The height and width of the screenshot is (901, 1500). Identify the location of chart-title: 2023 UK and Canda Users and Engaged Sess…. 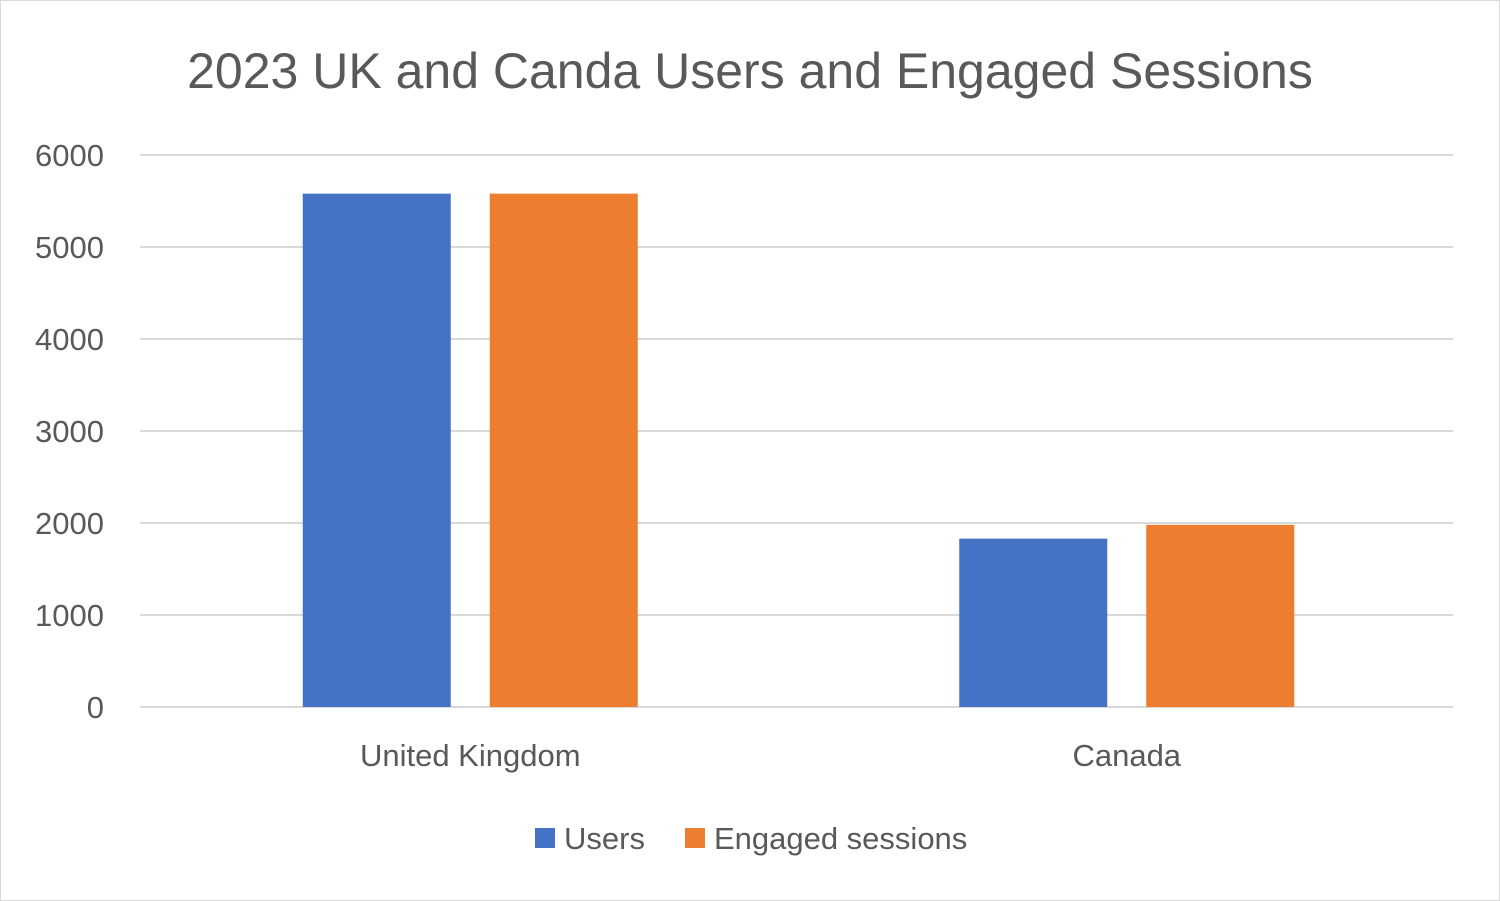
(750, 71).